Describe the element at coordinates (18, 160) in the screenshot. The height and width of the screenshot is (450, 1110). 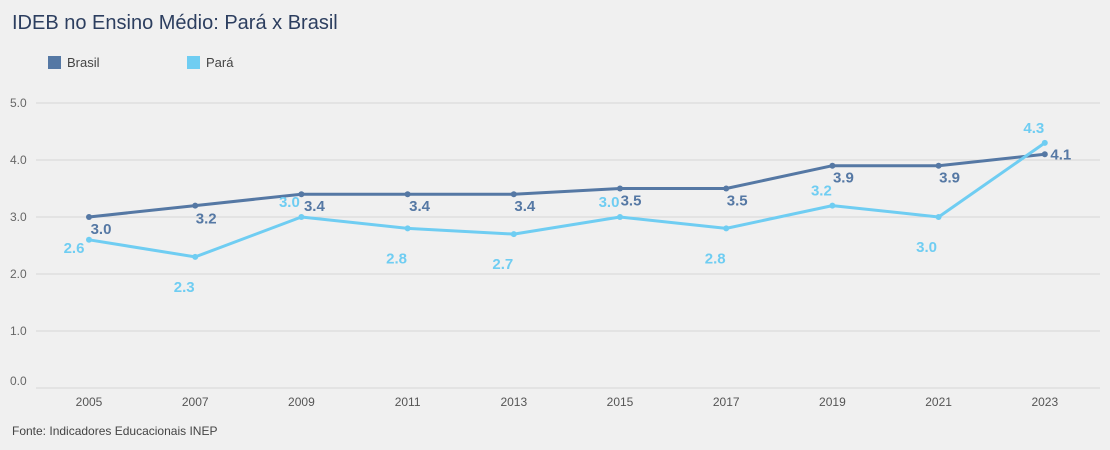
I see `y-tick-label: 4.0` at that location.